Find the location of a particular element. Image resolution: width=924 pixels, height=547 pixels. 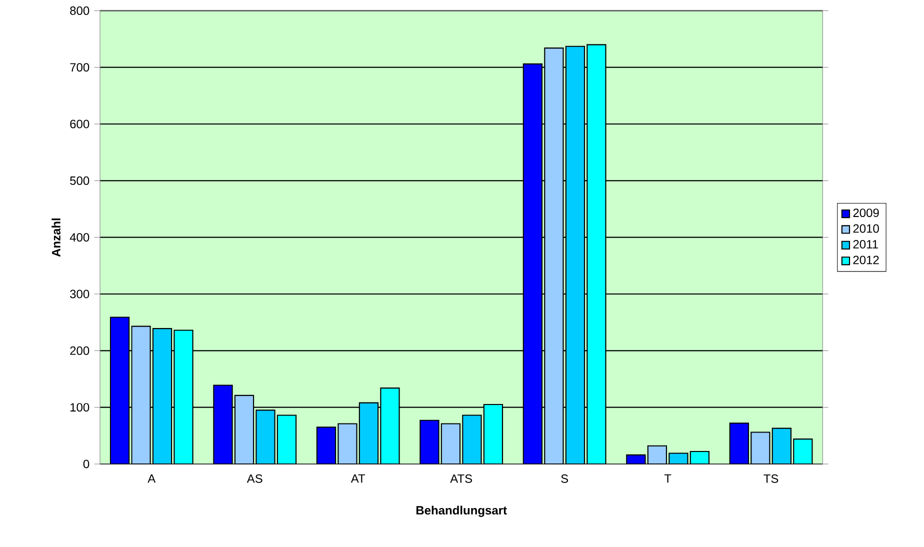

x-tick-label: ATS is located at coordinates (461, 479).